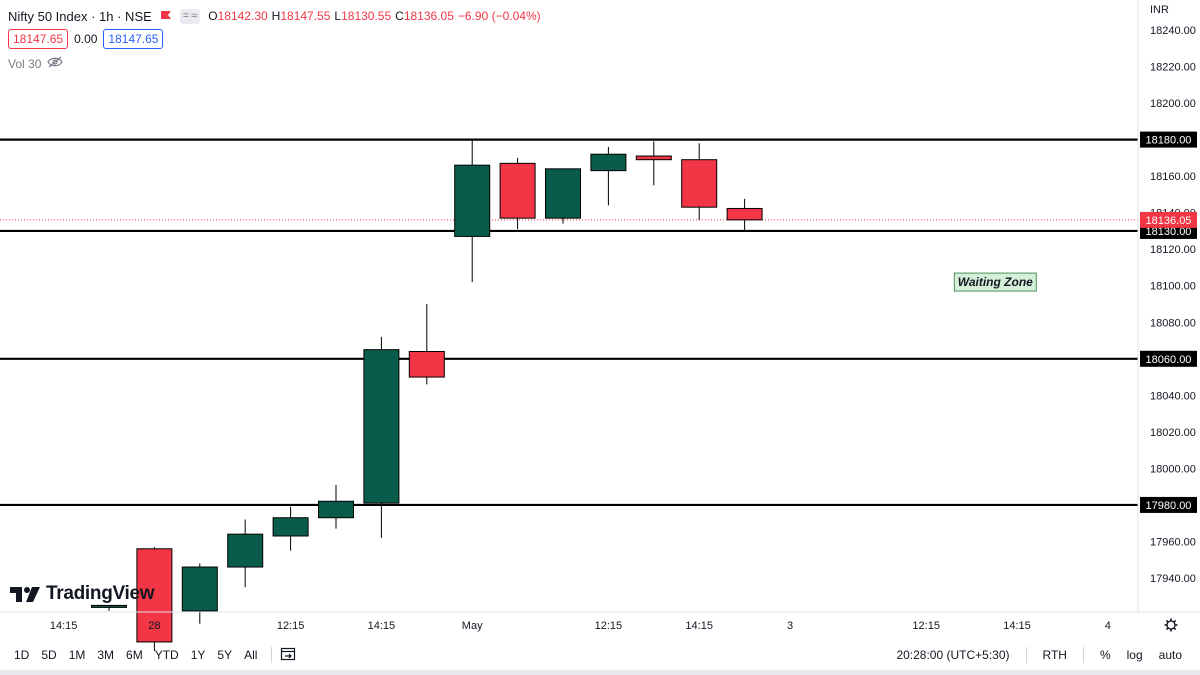 Image resolution: width=1200 pixels, height=675 pixels. What do you see at coordinates (1173, 396) in the screenshot?
I see `price-tick-label: 18040.00` at bounding box center [1173, 396].